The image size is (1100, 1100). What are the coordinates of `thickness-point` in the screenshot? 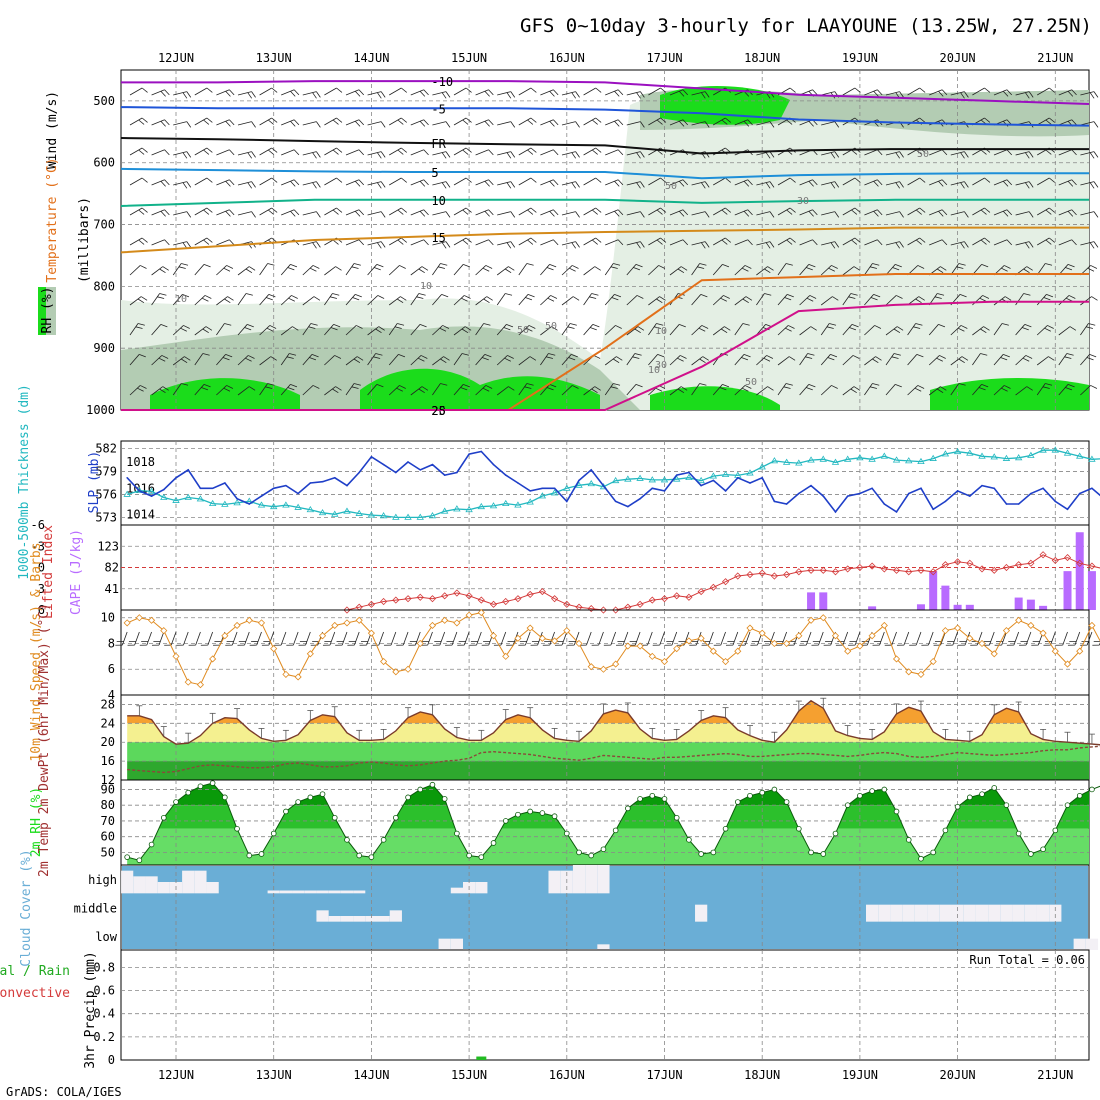 It's located at (420, 516).